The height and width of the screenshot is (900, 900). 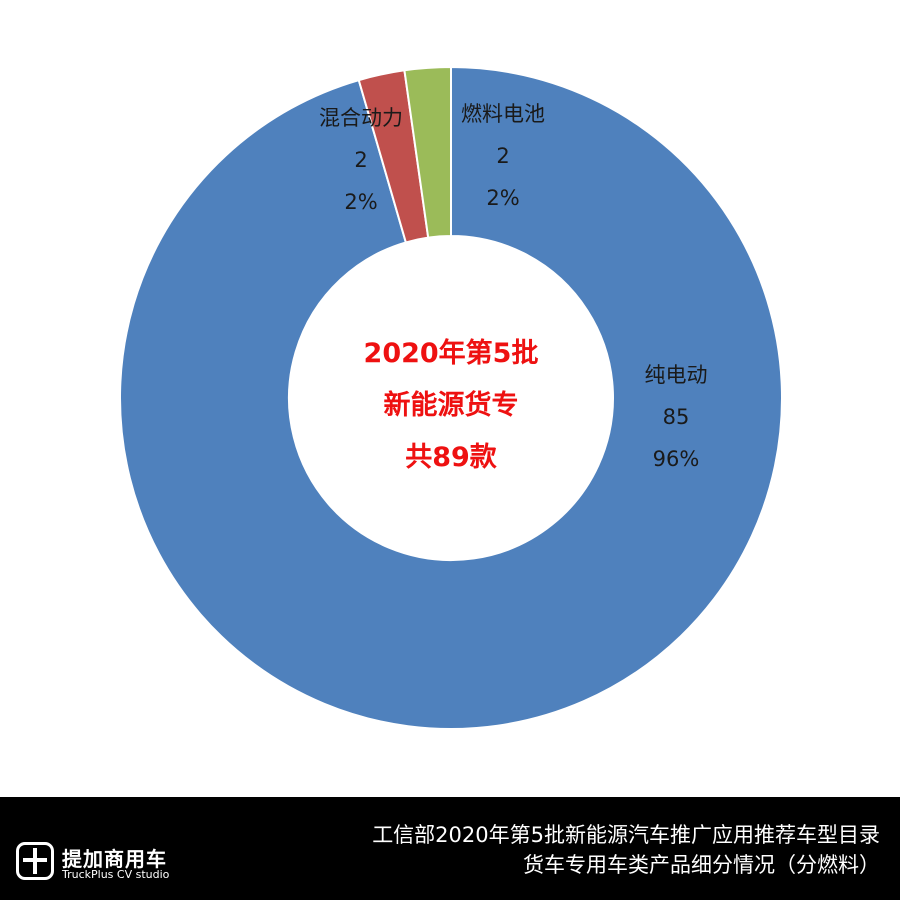 I want to click on logo-subtitle: TruckPlus CV studio, so click(x=116, y=874).